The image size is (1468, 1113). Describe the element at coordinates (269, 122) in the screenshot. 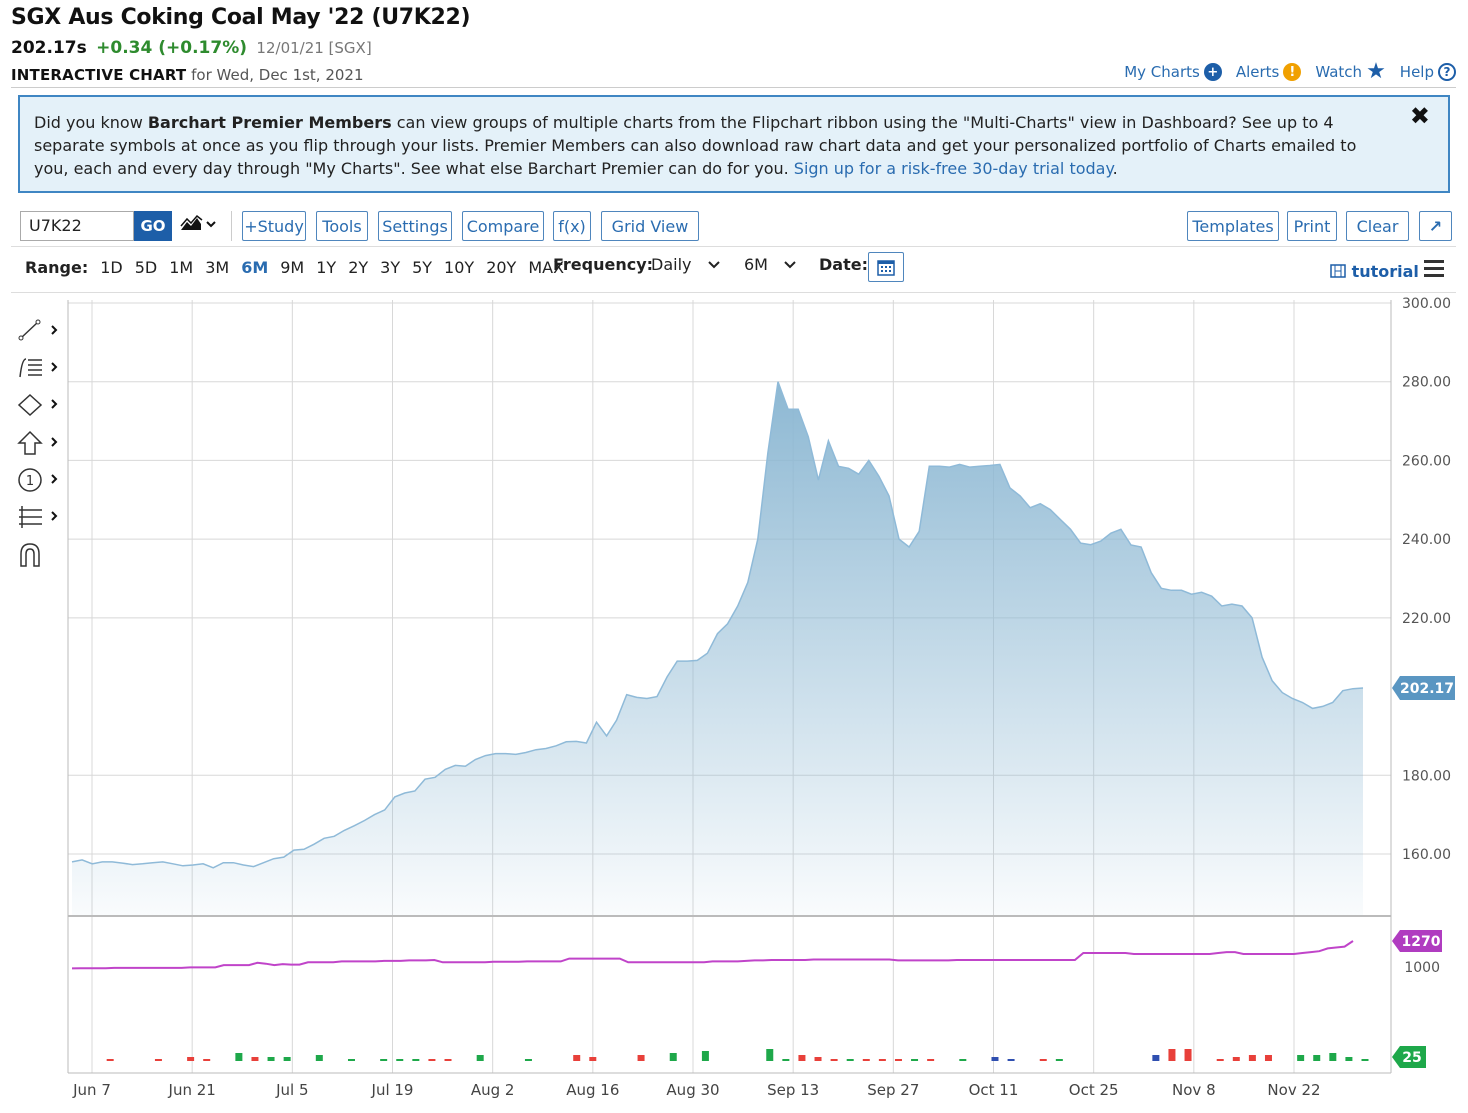

I see `promo-strong: Barchart Premier Members` at that location.